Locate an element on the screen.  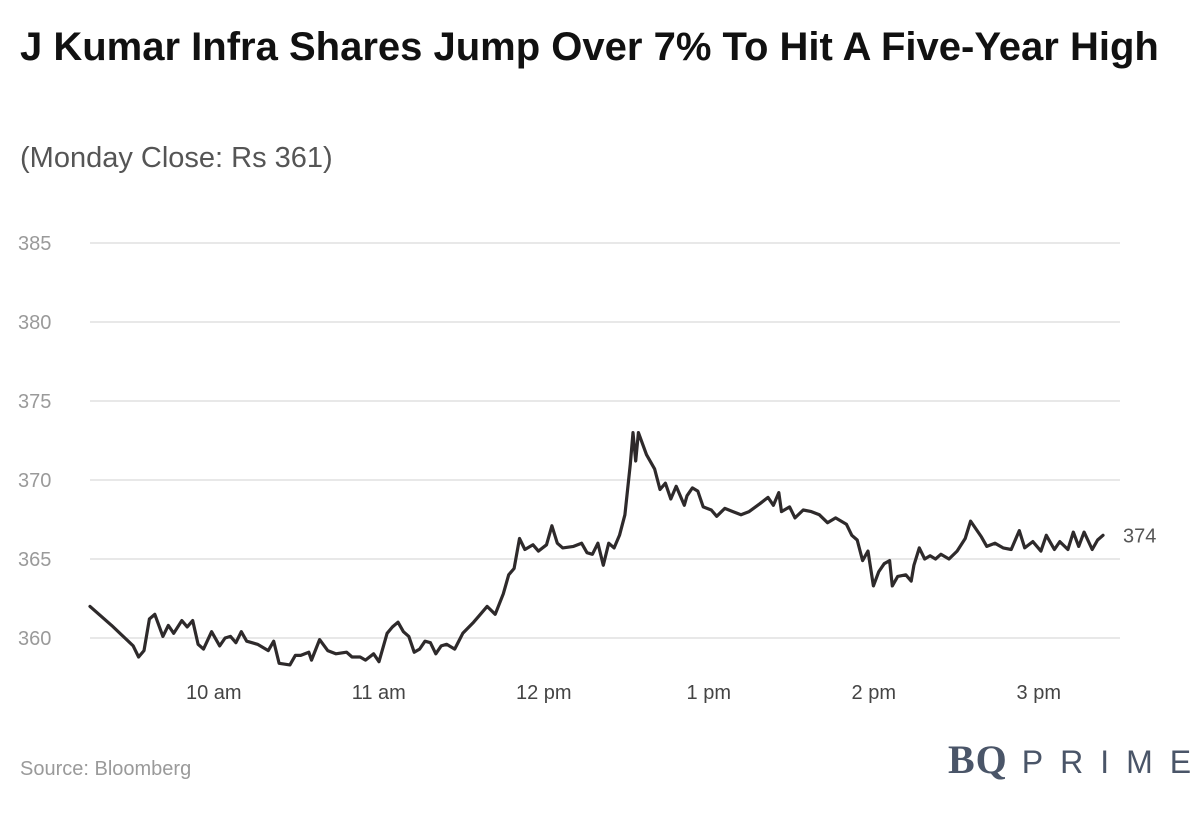
x-tick-label: 2 pm is located at coordinates (874, 693).